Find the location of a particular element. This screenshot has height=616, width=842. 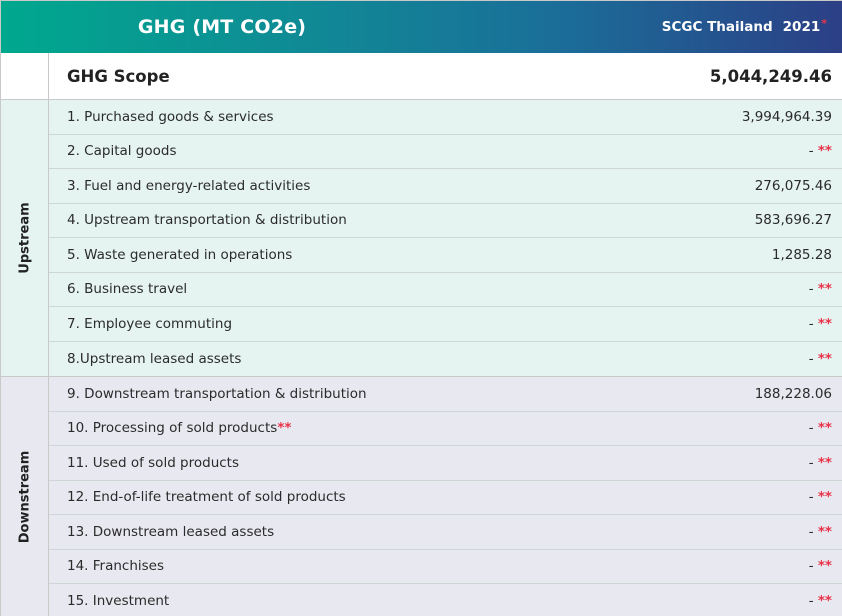

row-label-text: 2. Capital goods is located at coordinates (122, 151).